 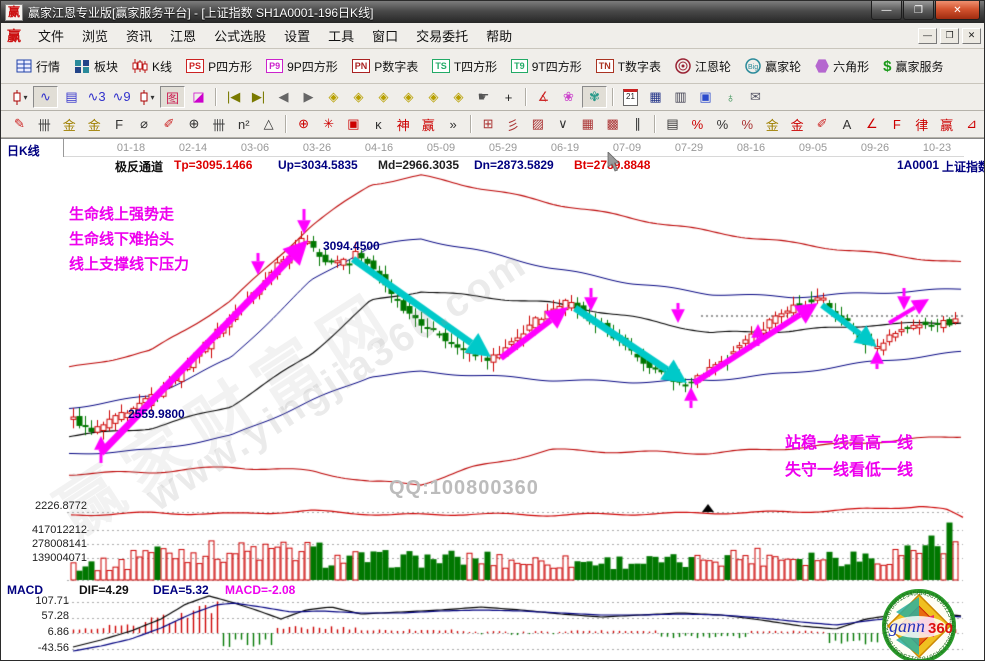 I want to click on more-tools-icon: », so click(x=453, y=124).